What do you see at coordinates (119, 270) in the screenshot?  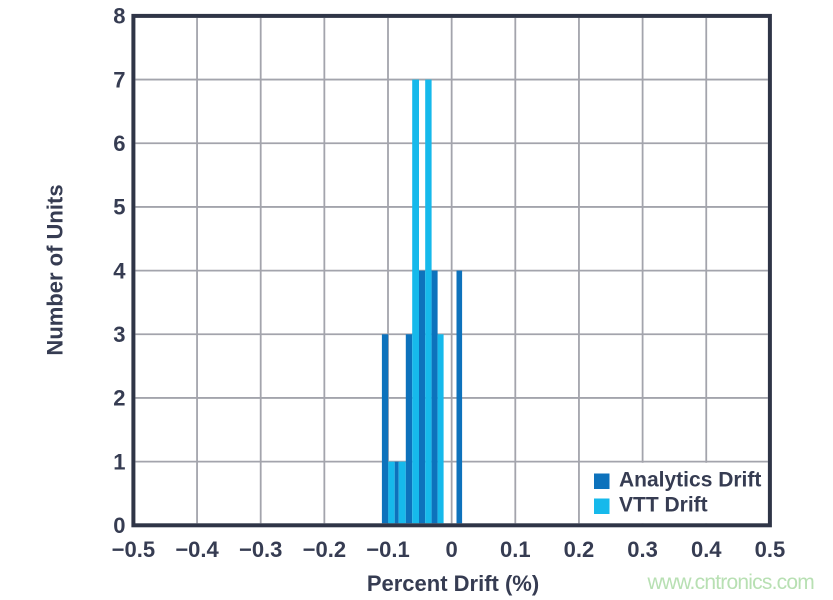 I see `svg-text: 4` at bounding box center [119, 270].